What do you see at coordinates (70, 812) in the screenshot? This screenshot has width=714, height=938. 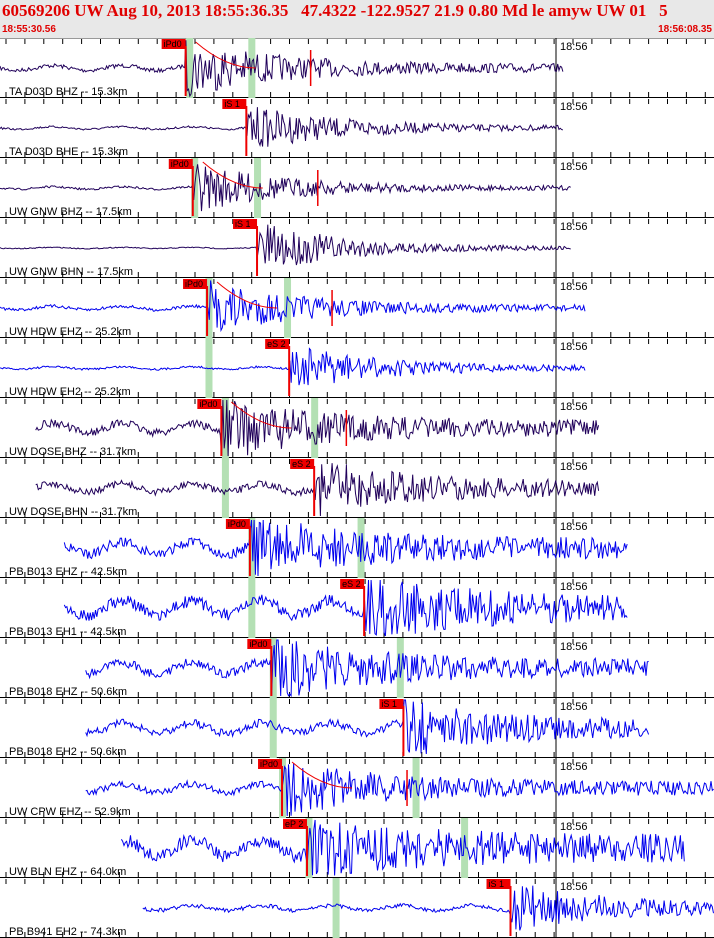 I see `station-label: UW CPW EHZ -- 52.9km` at bounding box center [70, 812].